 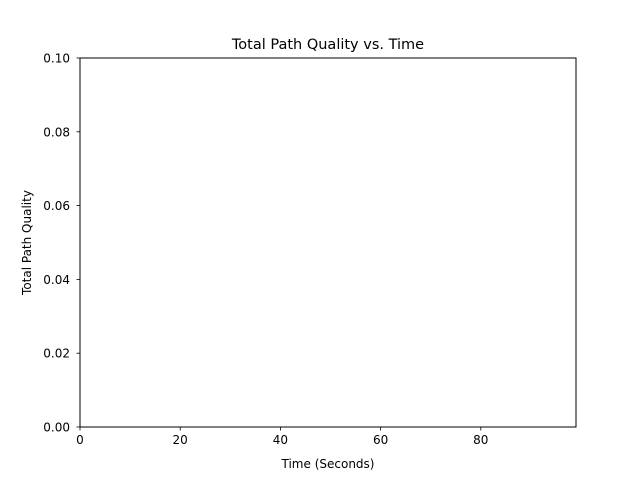 What do you see at coordinates (180, 440) in the screenshot?
I see `x-tick-label: 20` at bounding box center [180, 440].